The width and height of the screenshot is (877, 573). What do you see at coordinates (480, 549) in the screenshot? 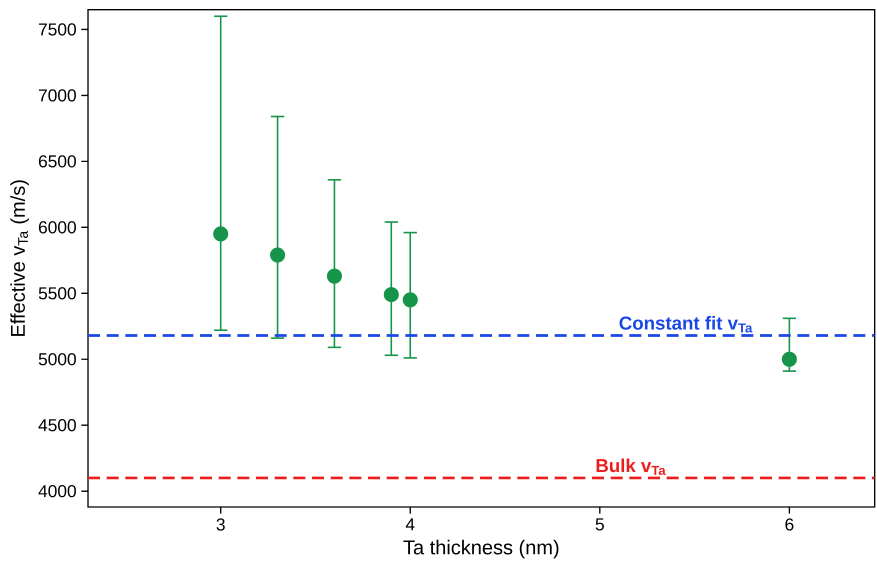
I see `x-axis-title: Ta thickness (nm)` at bounding box center [480, 549].